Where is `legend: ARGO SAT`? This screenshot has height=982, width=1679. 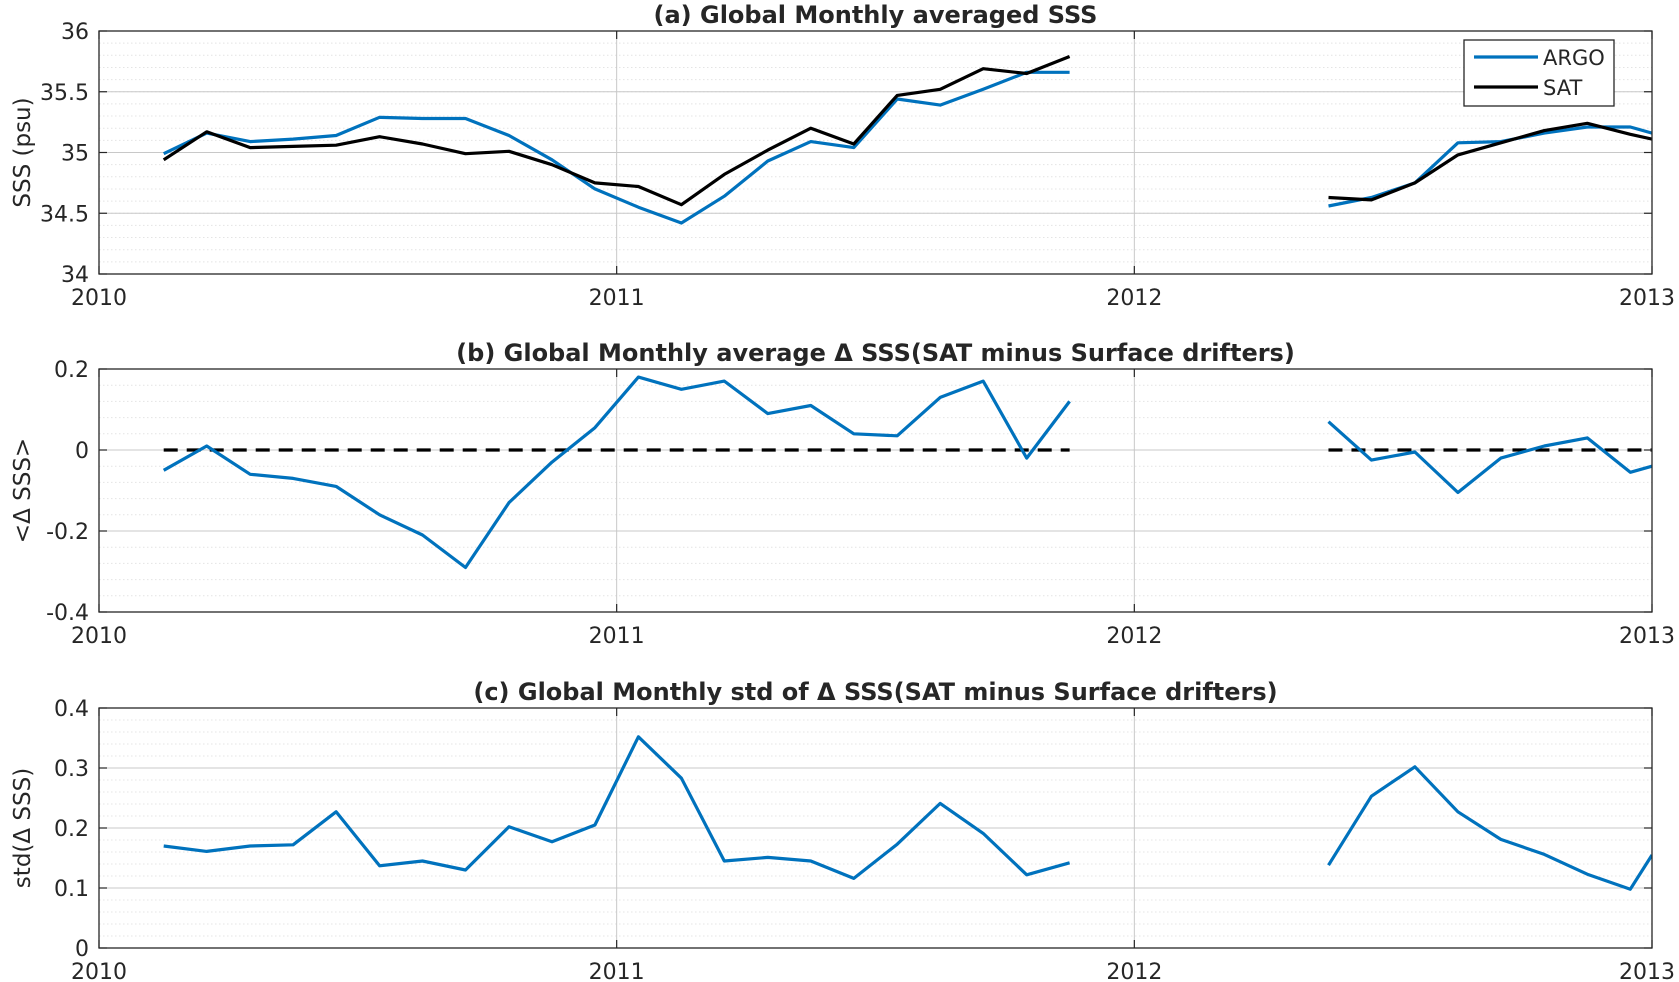
legend: ARGO SAT is located at coordinates (1539, 73).